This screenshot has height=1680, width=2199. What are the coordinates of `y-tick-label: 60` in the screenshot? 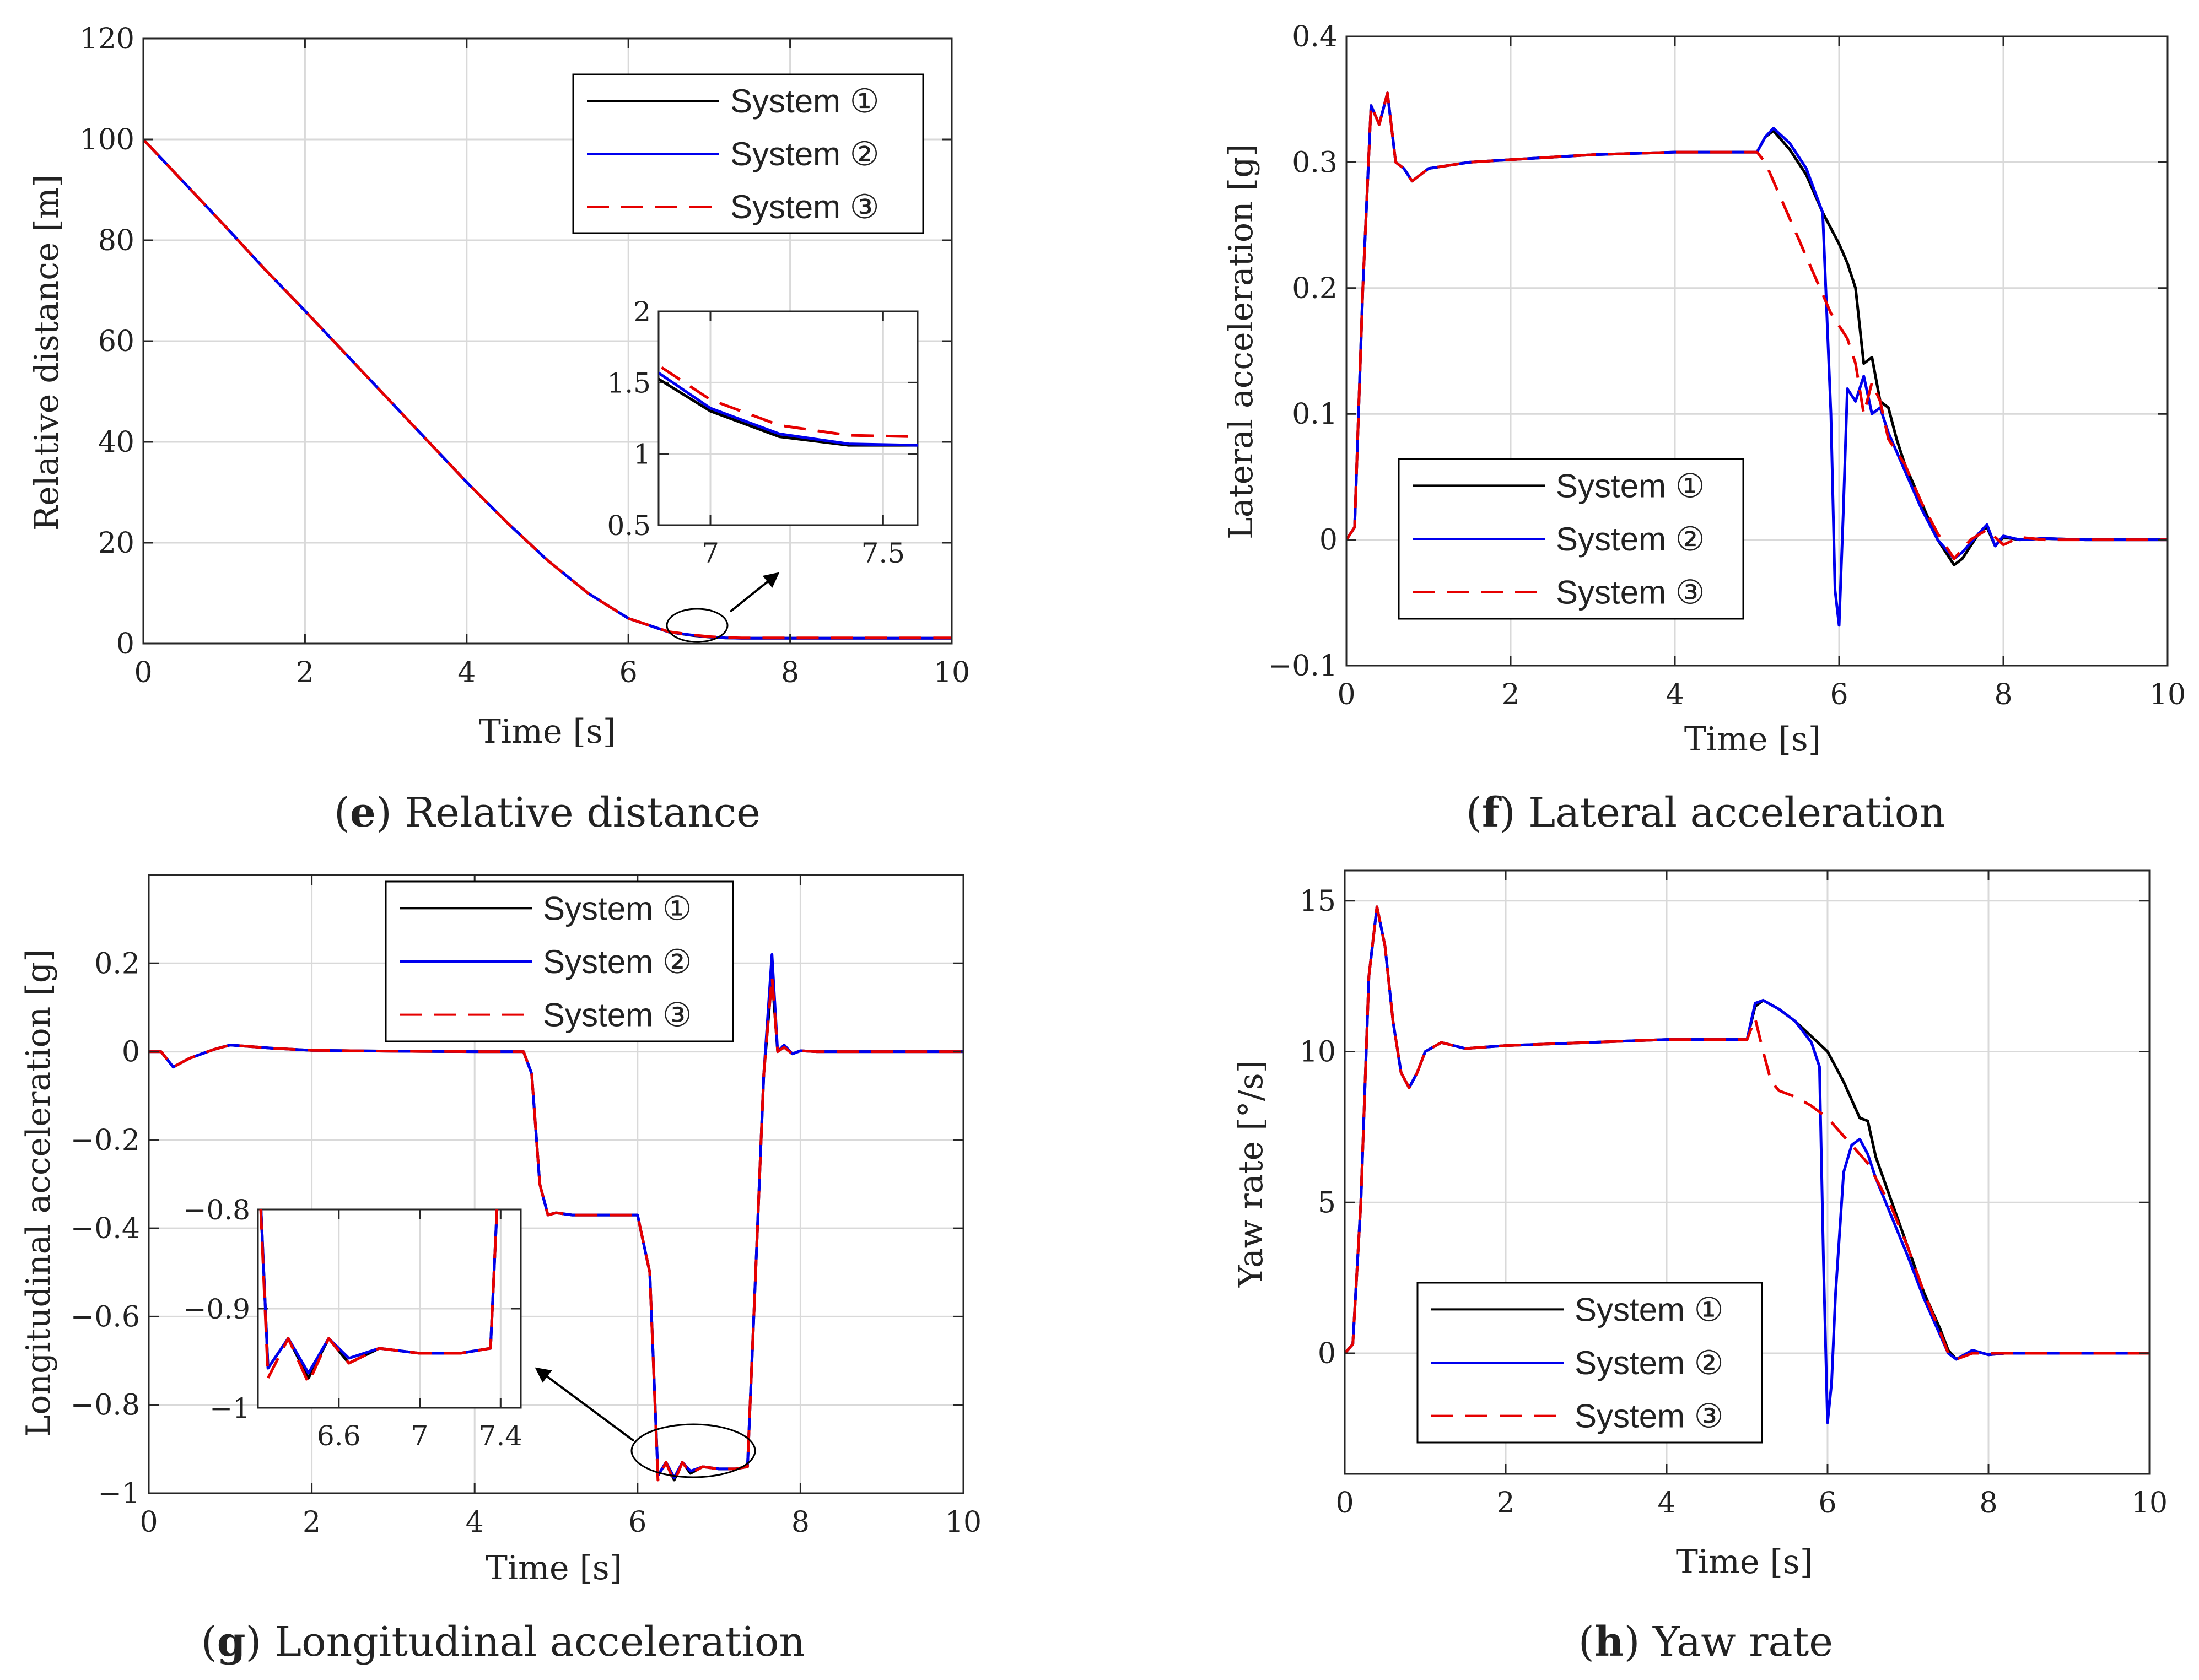 It's located at (116, 341).